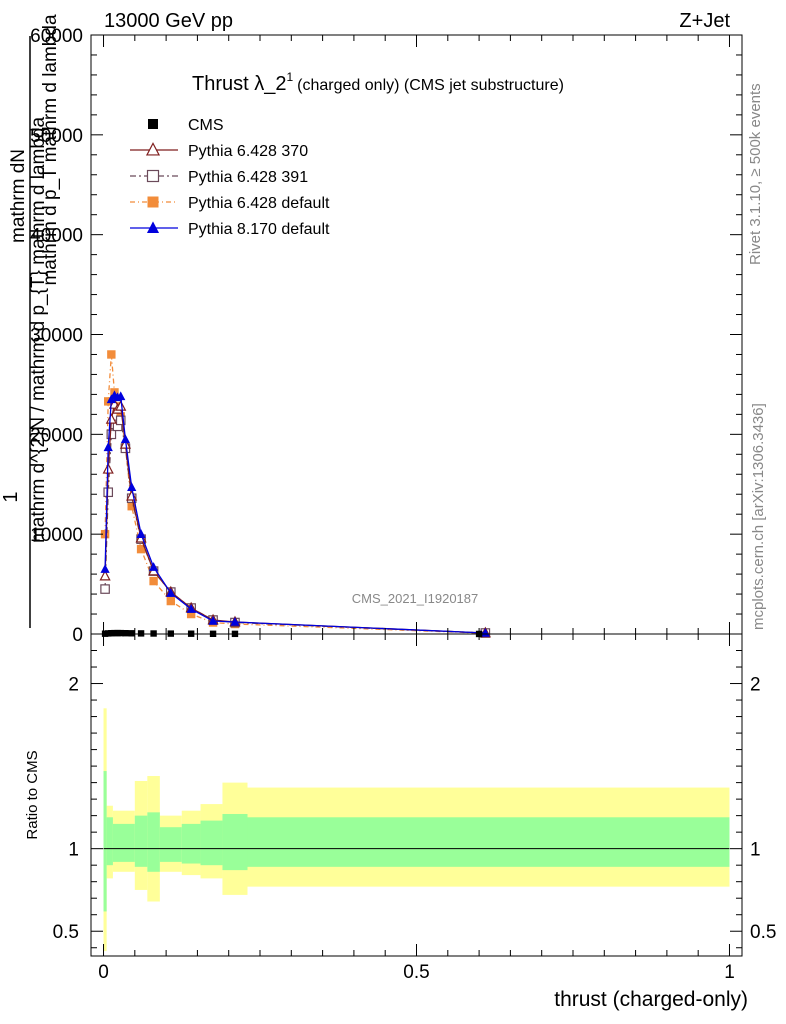  I want to click on main-ylabel-prefix: 1, so click(11, 496).